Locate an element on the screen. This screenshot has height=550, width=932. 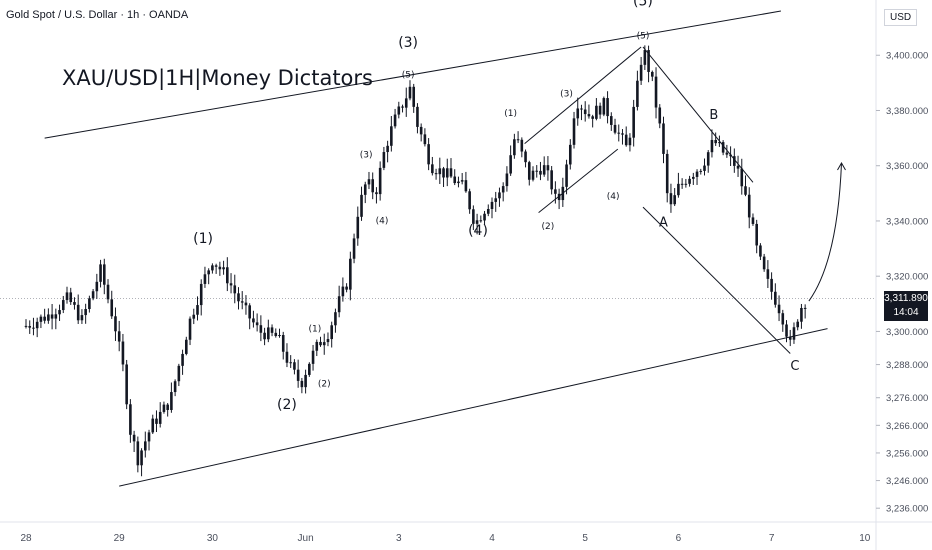
price-tick-label: 3,340.000 is located at coordinates (907, 221).